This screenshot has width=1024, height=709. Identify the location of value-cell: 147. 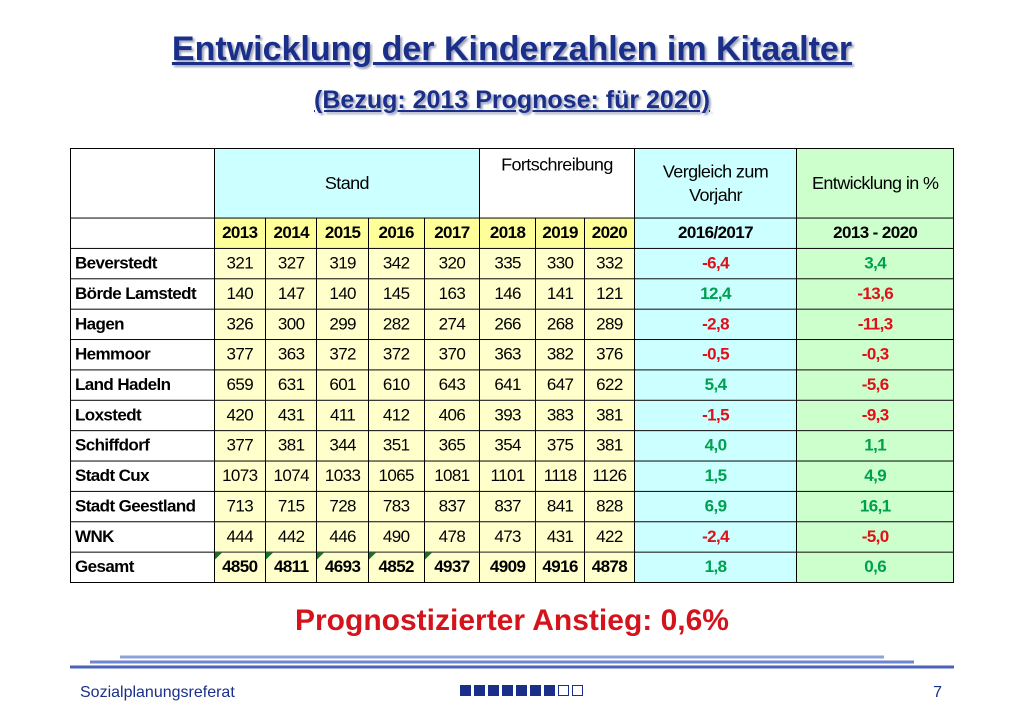
(291, 294).